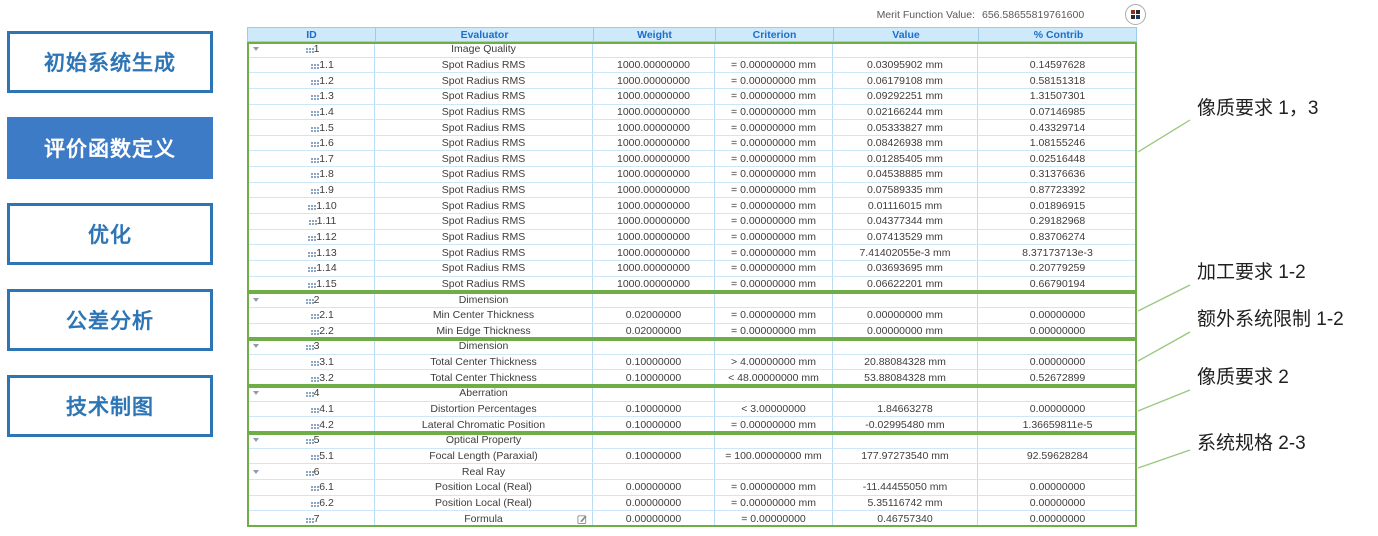  Describe the element at coordinates (484, 456) in the screenshot. I see `evaluator-cell: Focal Length (Paraxial)` at that location.